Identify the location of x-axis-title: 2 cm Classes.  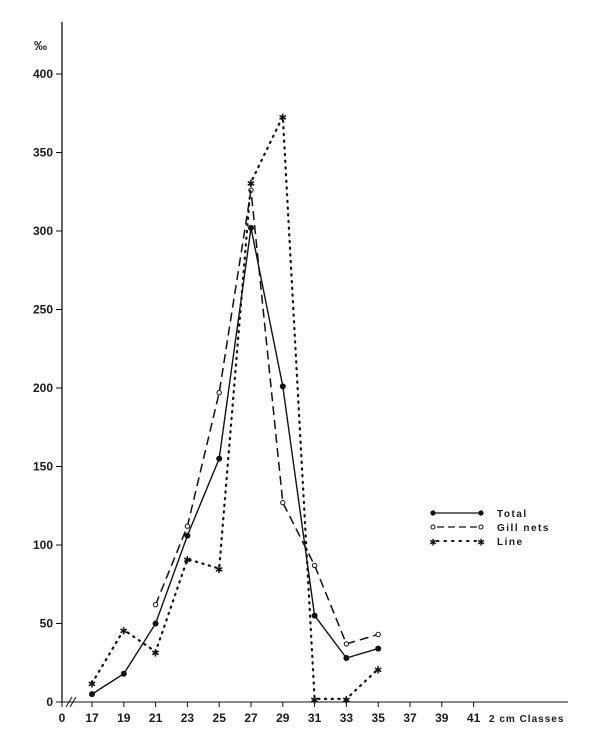
(526, 719).